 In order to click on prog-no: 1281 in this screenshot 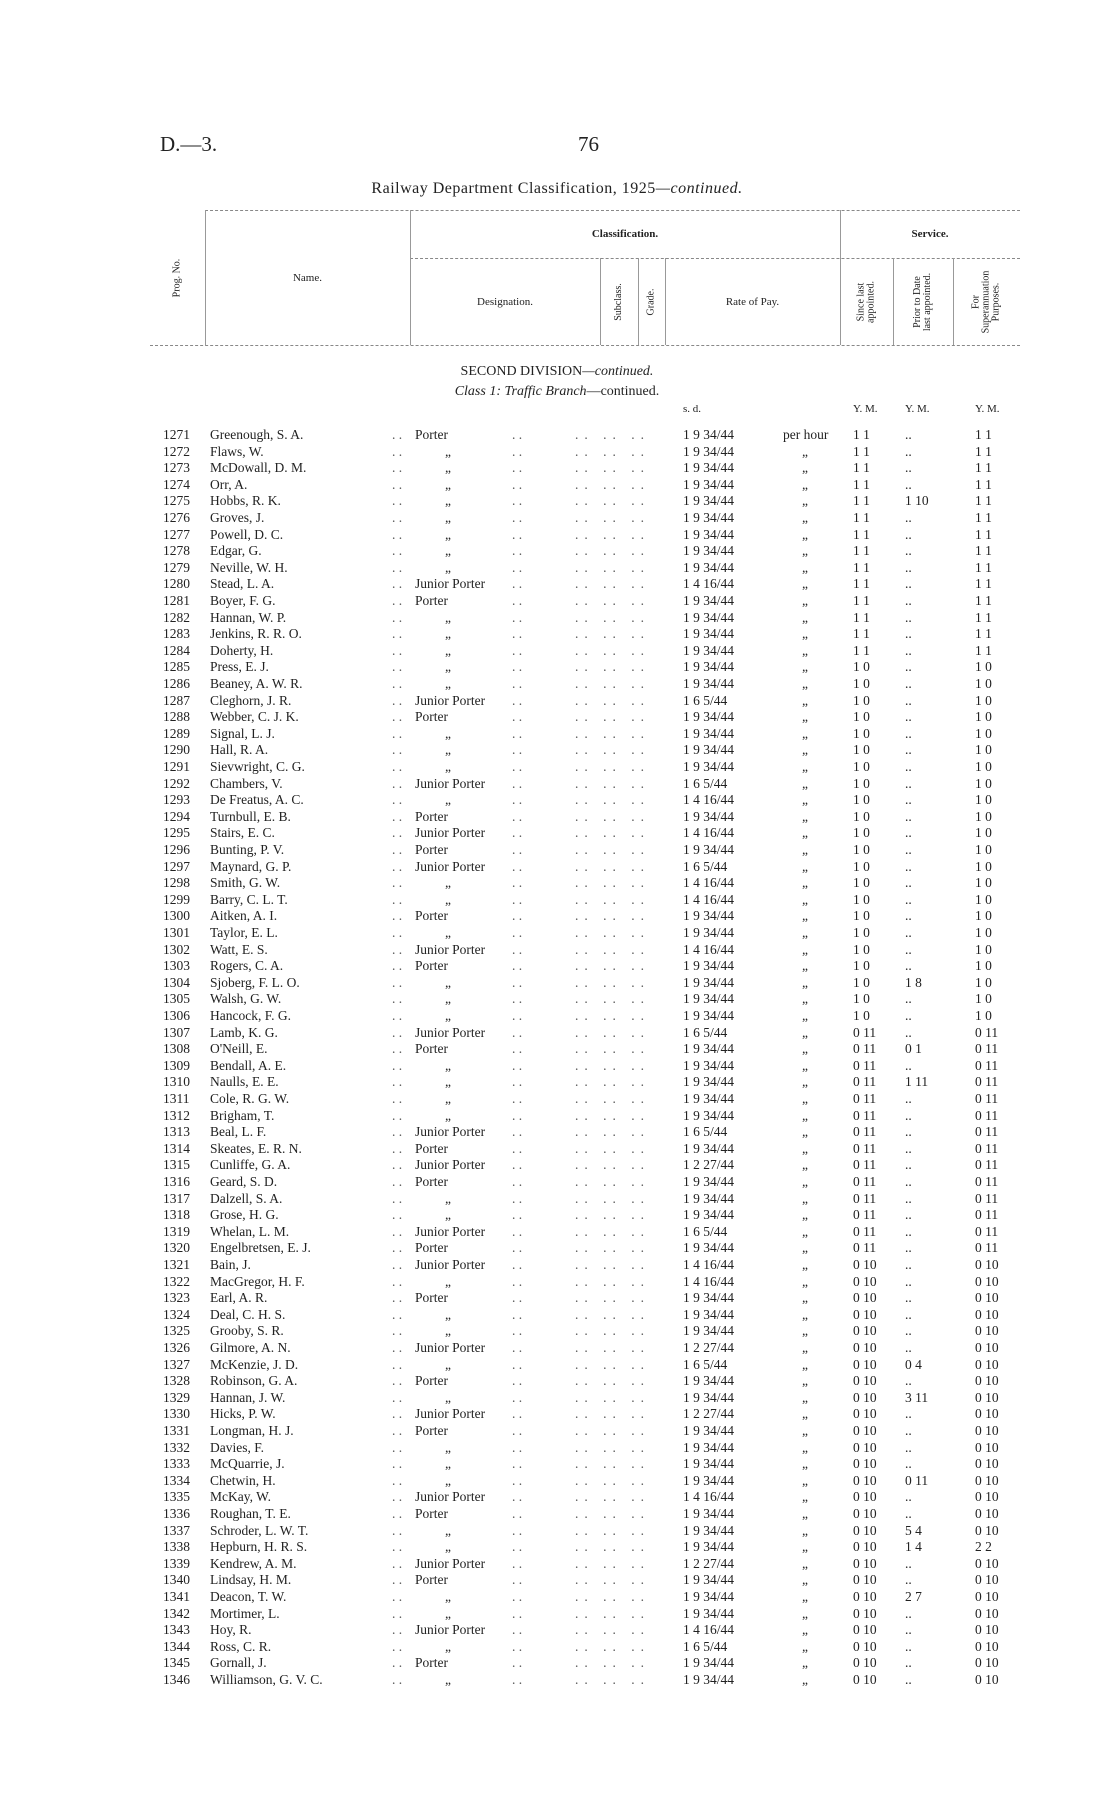, I will do `click(176, 600)`.